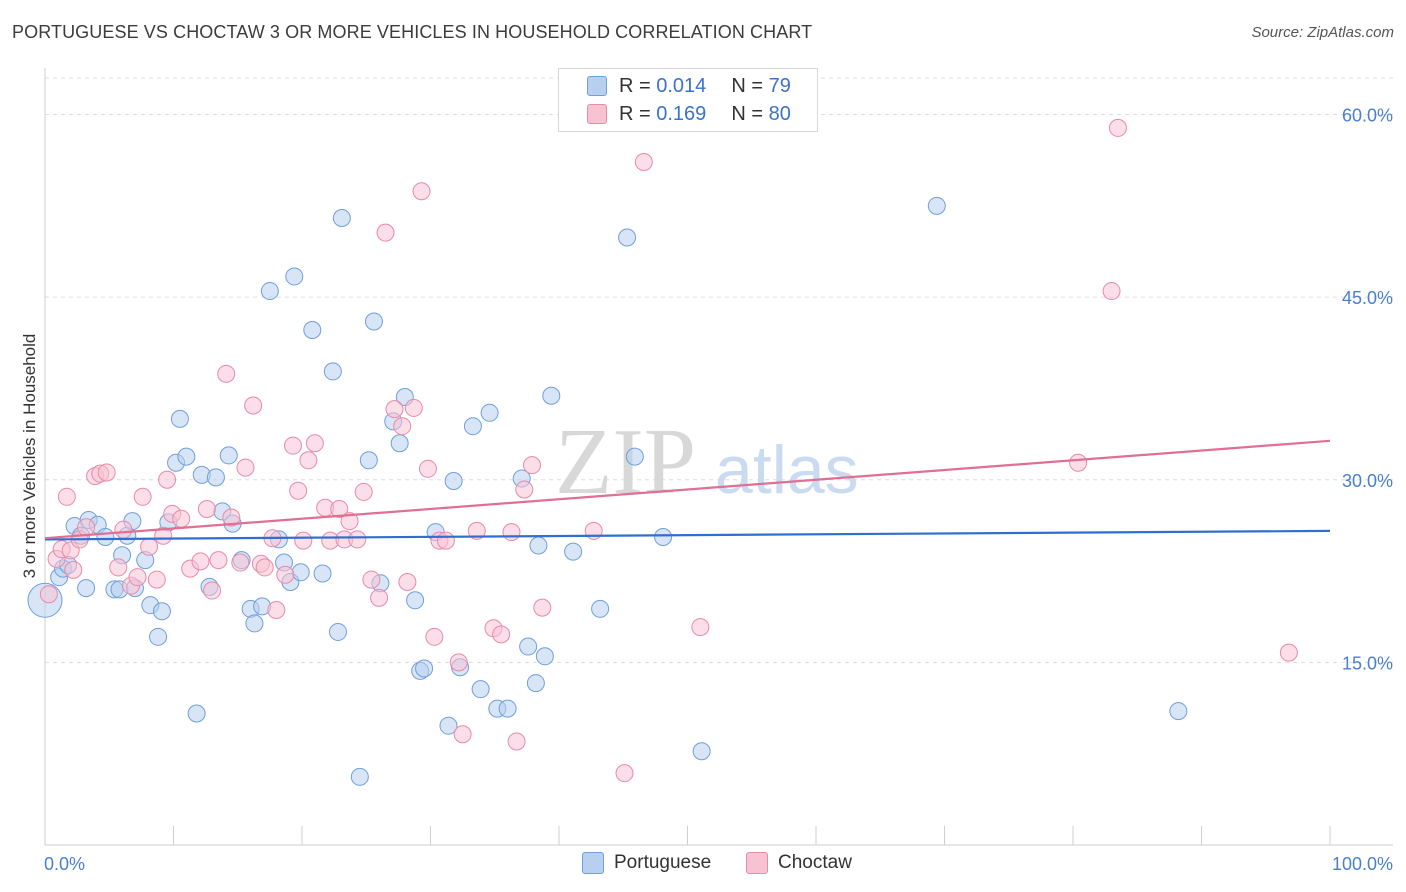 The height and width of the screenshot is (892, 1406). What do you see at coordinates (779, 85) in the screenshot?
I see `legend-n-value: 79` at bounding box center [779, 85].